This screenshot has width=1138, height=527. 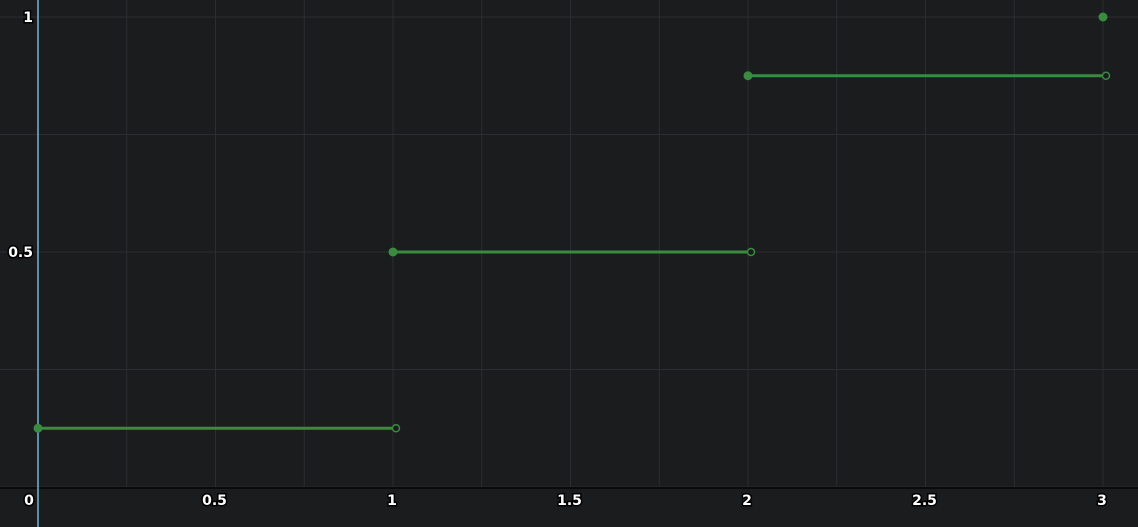 What do you see at coordinates (747, 501) in the screenshot?
I see `x-tick-label: 2` at bounding box center [747, 501].